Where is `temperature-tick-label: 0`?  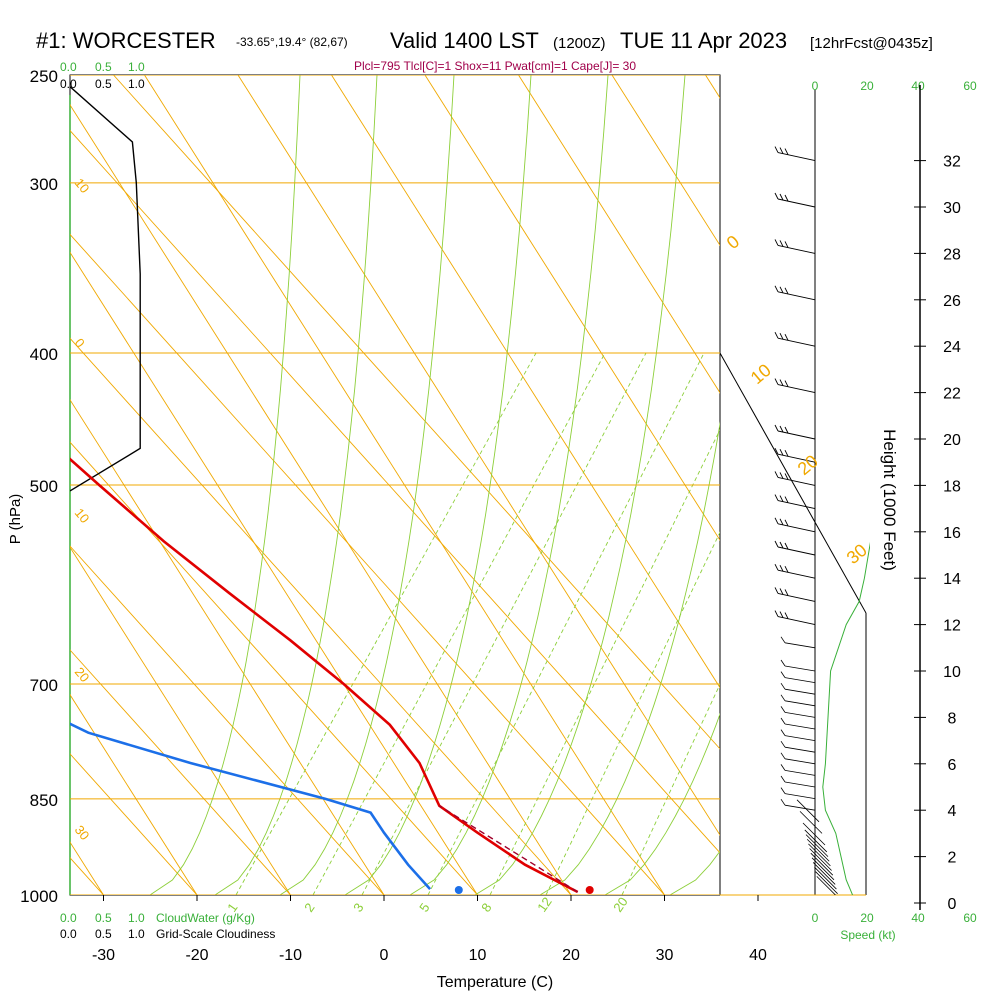 temperature-tick-label: 0 is located at coordinates (384, 955).